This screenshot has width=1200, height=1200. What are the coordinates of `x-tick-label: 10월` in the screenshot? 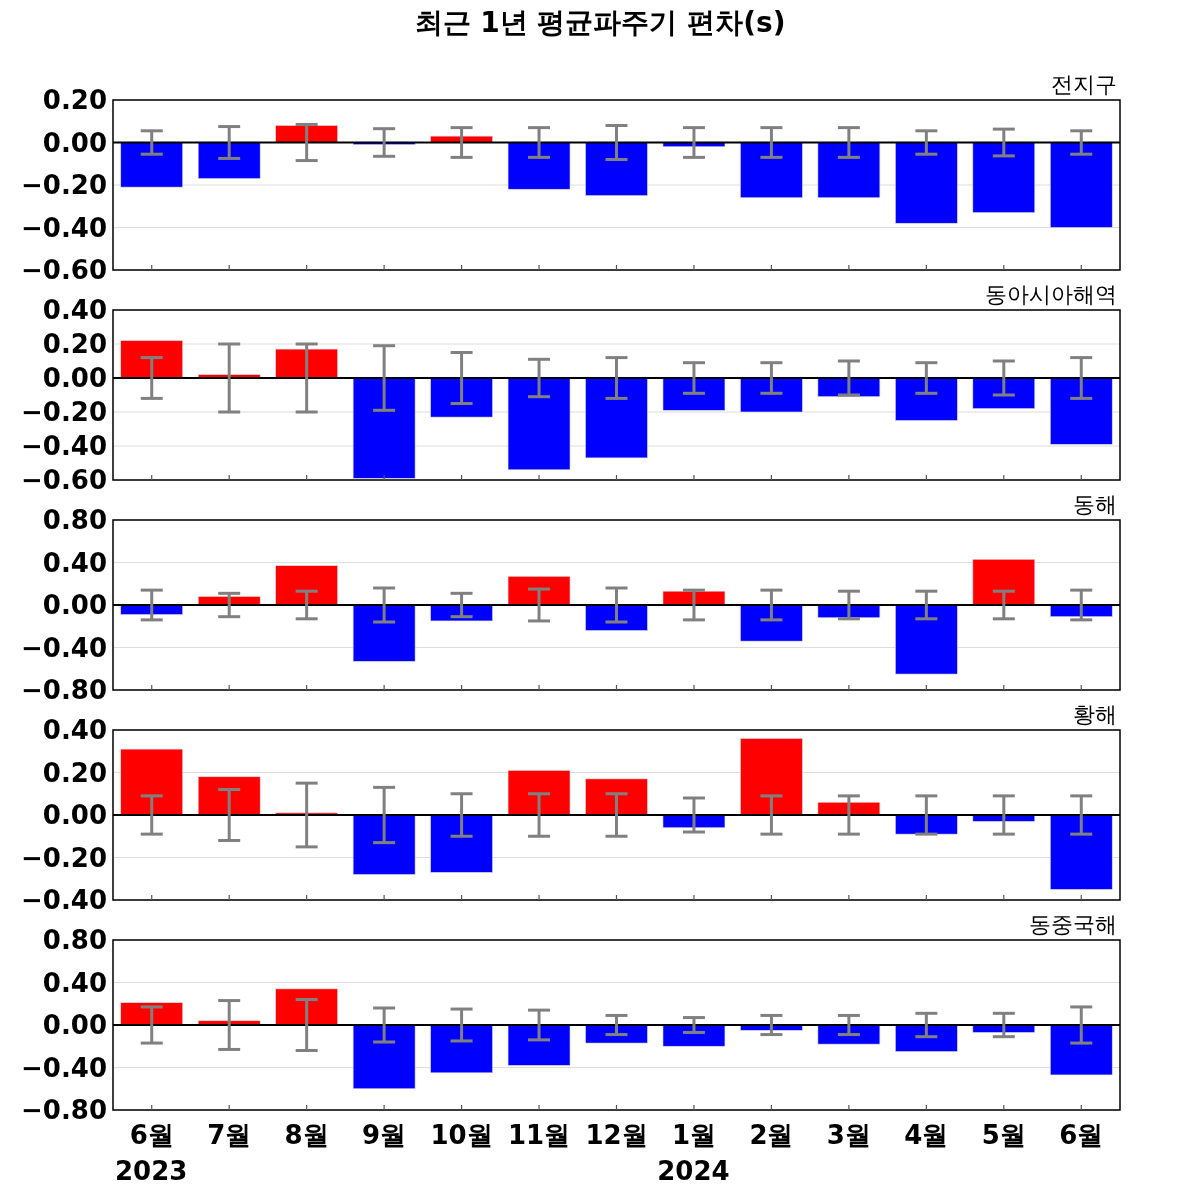 It's located at (461, 1135).